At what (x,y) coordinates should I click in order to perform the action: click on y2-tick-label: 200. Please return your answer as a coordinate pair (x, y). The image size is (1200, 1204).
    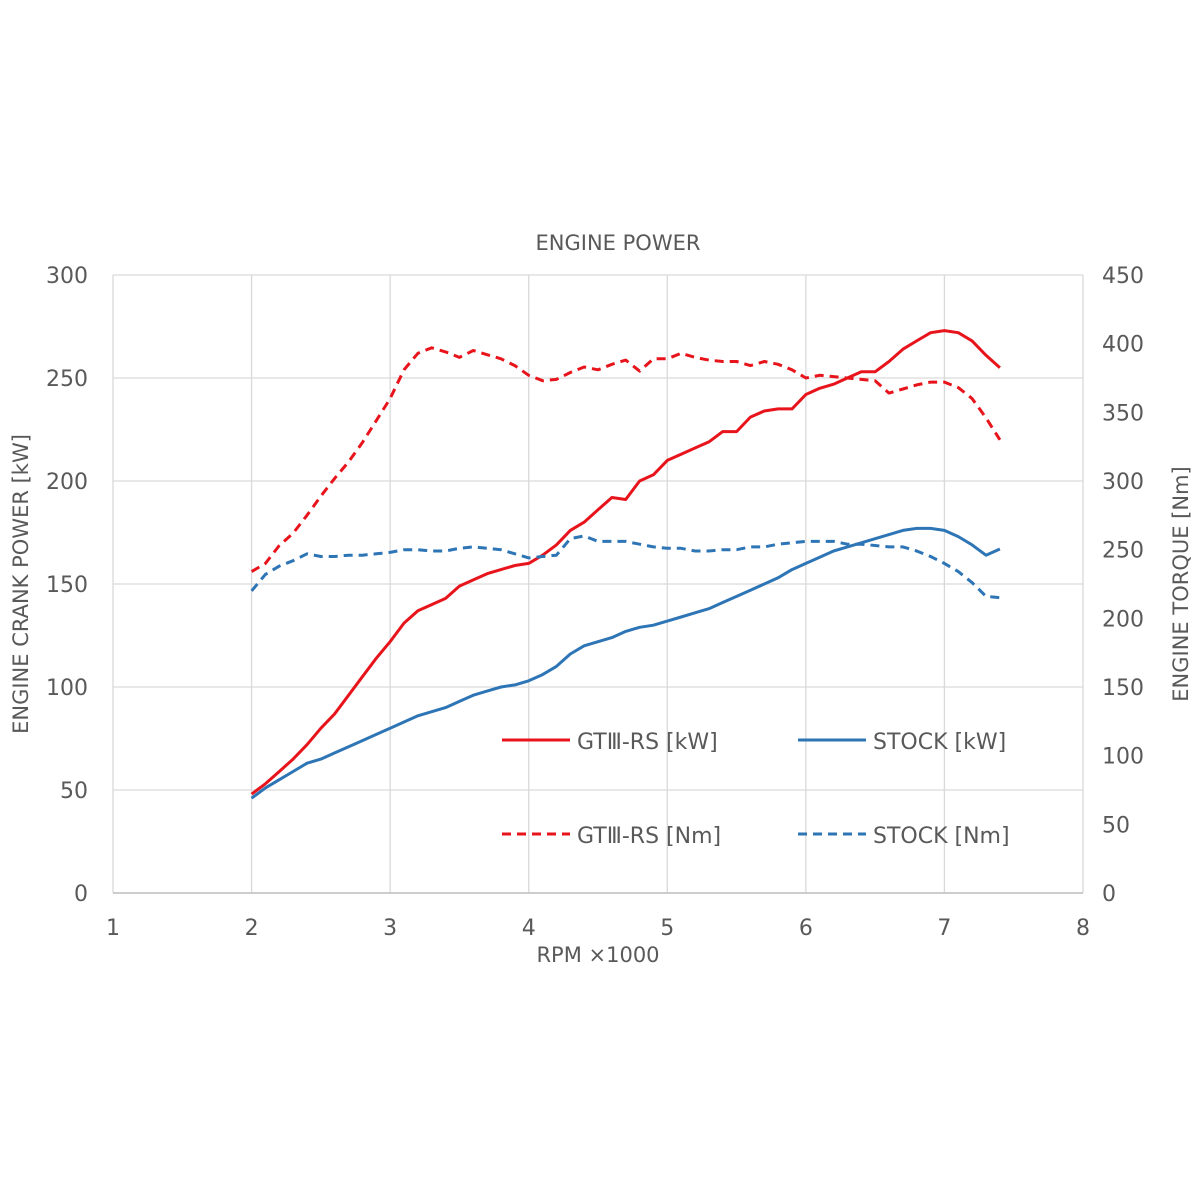
    Looking at the image, I should click on (1123, 619).